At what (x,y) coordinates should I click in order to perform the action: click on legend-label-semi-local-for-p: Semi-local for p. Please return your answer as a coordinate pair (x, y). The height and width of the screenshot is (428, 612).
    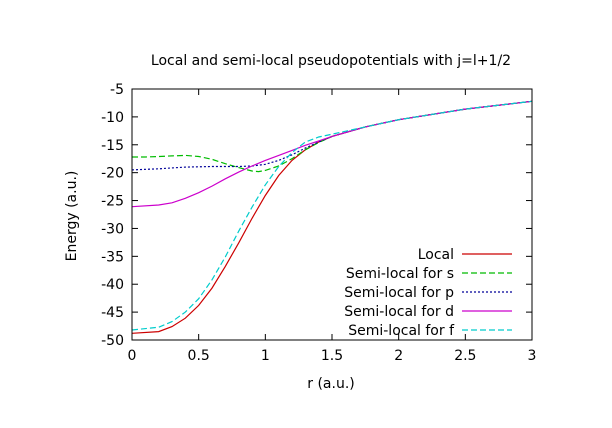
    Looking at the image, I should click on (399, 293).